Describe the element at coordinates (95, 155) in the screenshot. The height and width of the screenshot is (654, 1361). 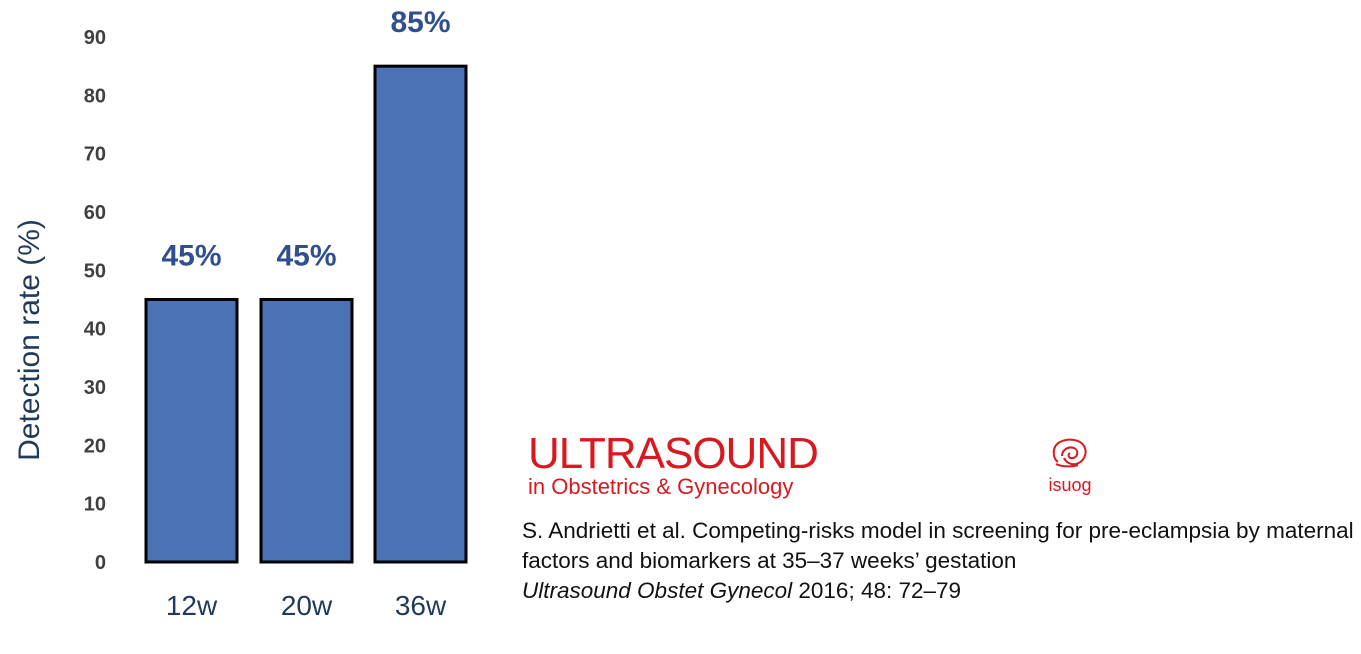
I see `y-tick-label: 70` at that location.